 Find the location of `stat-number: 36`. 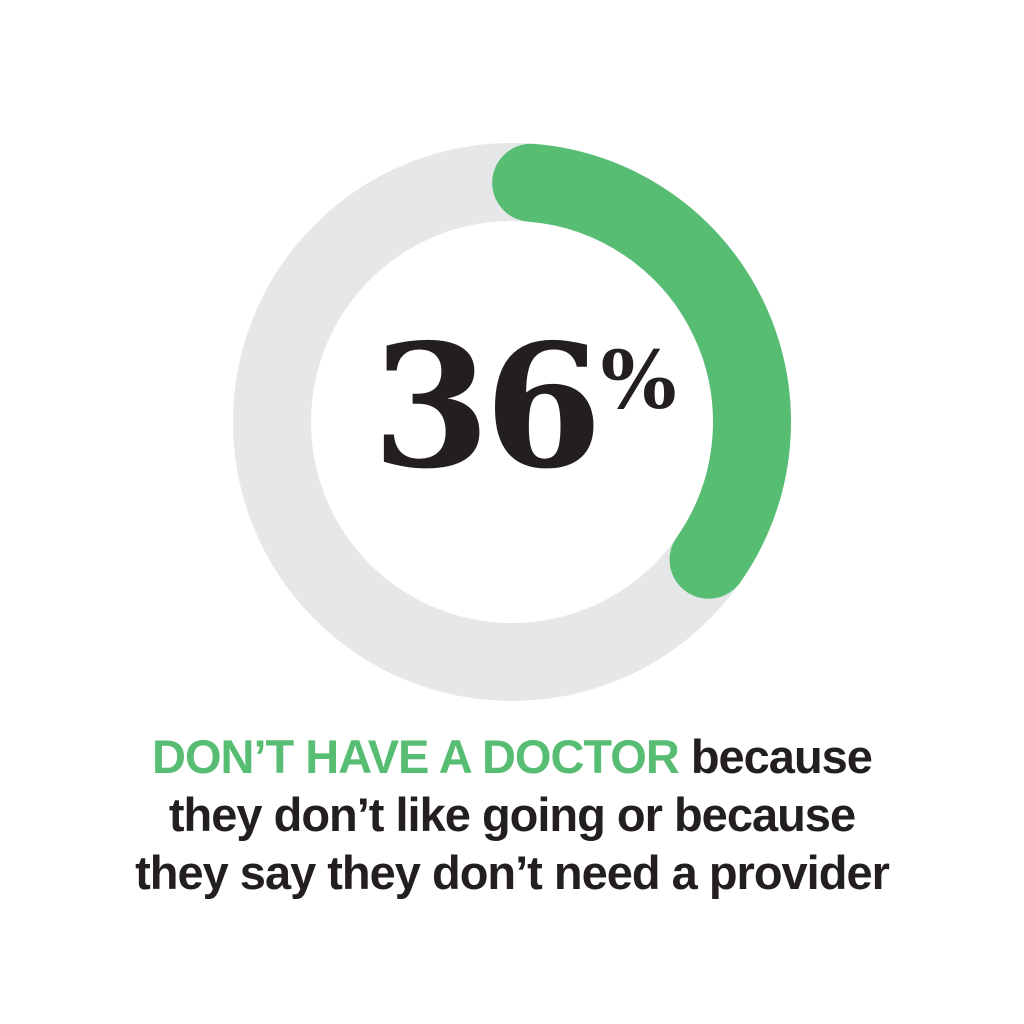

stat-number: 36 is located at coordinates (487, 407).